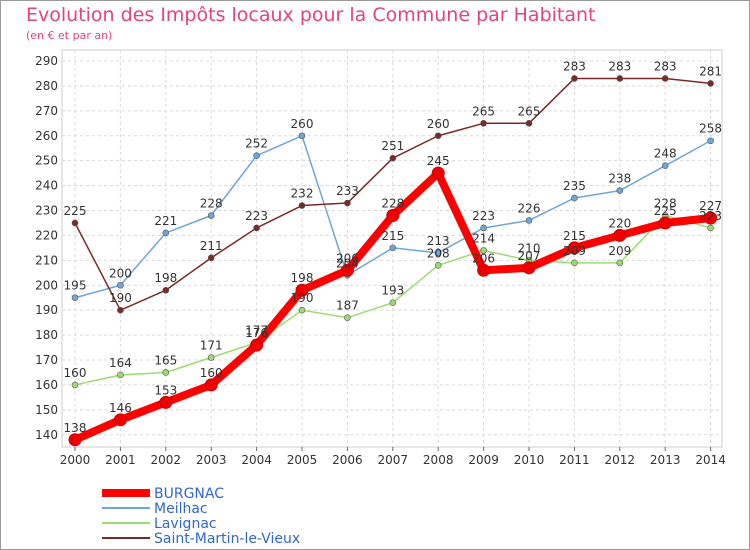 The width and height of the screenshot is (750, 550). Describe the element at coordinates (46, 61) in the screenshot. I see `y-tick-label: 290` at that location.